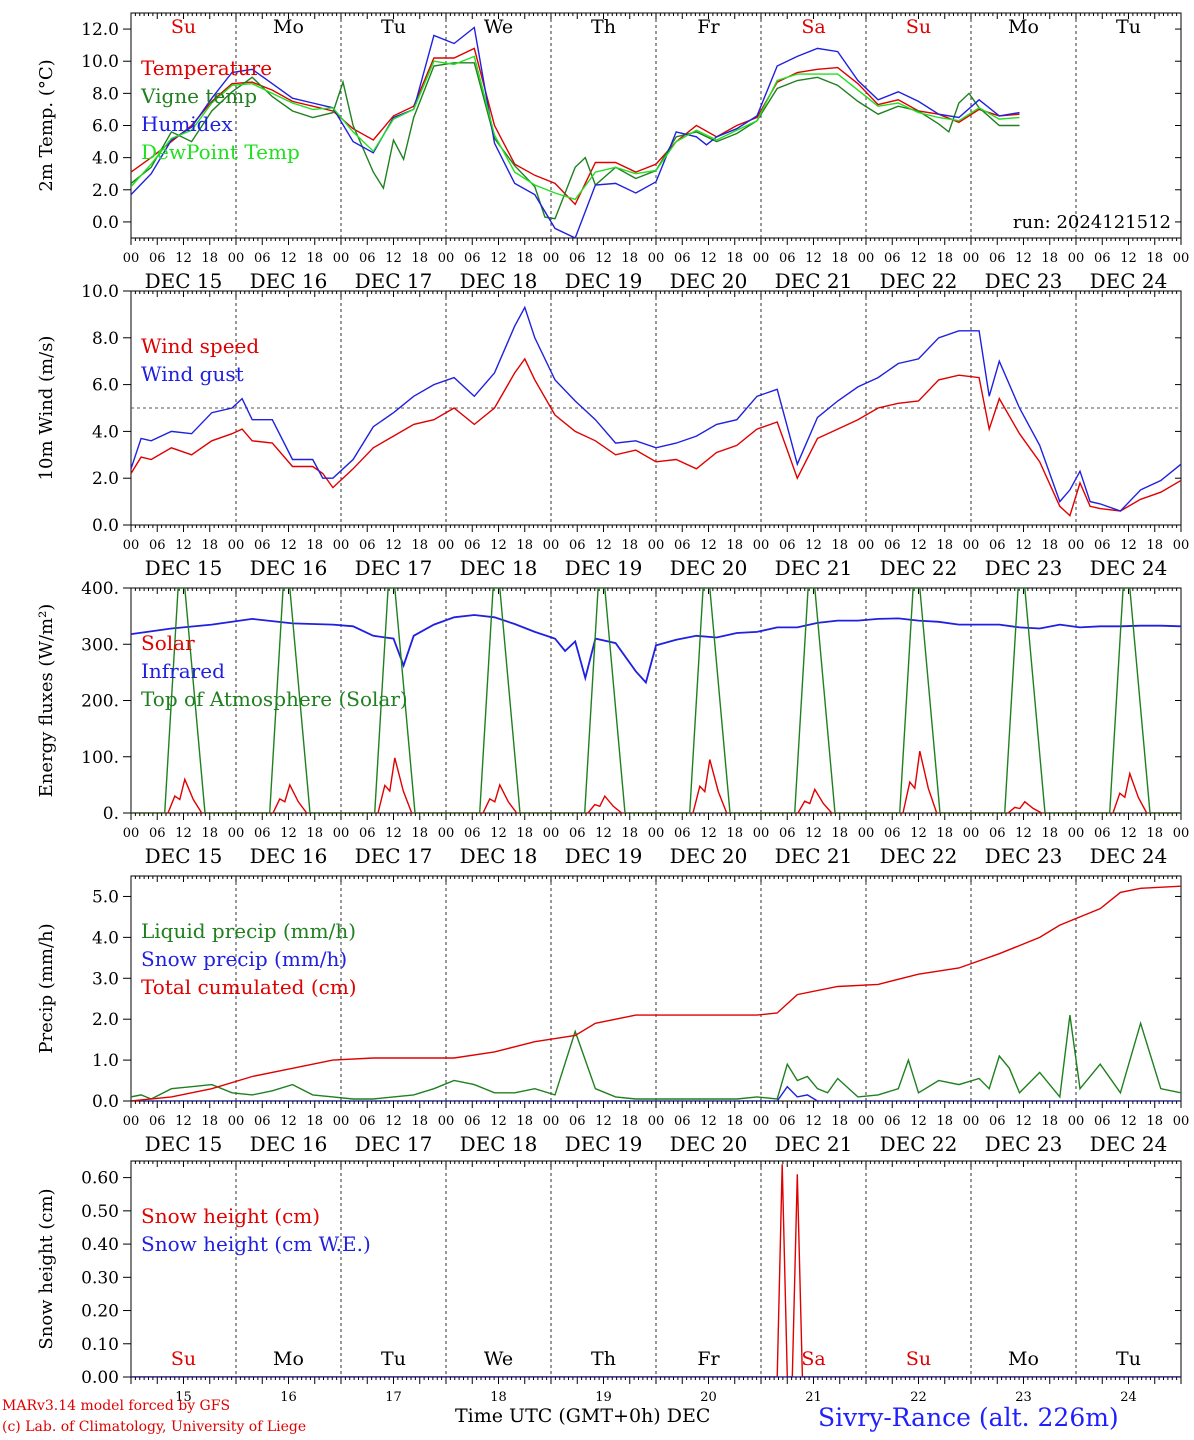 This screenshot has width=1194, height=1440. Describe the element at coordinates (46, 408) in the screenshot. I see `y-axis-label: 10m Wind (m/s)` at that location.